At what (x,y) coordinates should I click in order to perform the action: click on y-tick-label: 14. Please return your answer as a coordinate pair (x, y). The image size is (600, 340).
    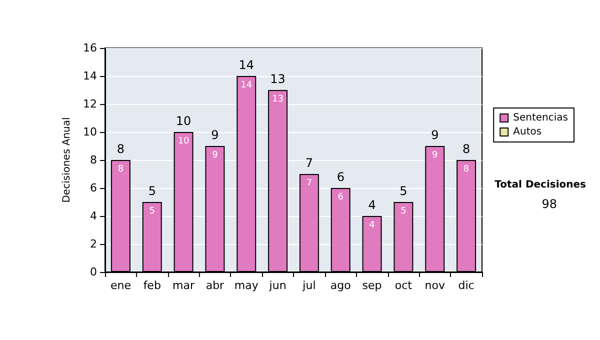
    Looking at the image, I should click on (90, 76).